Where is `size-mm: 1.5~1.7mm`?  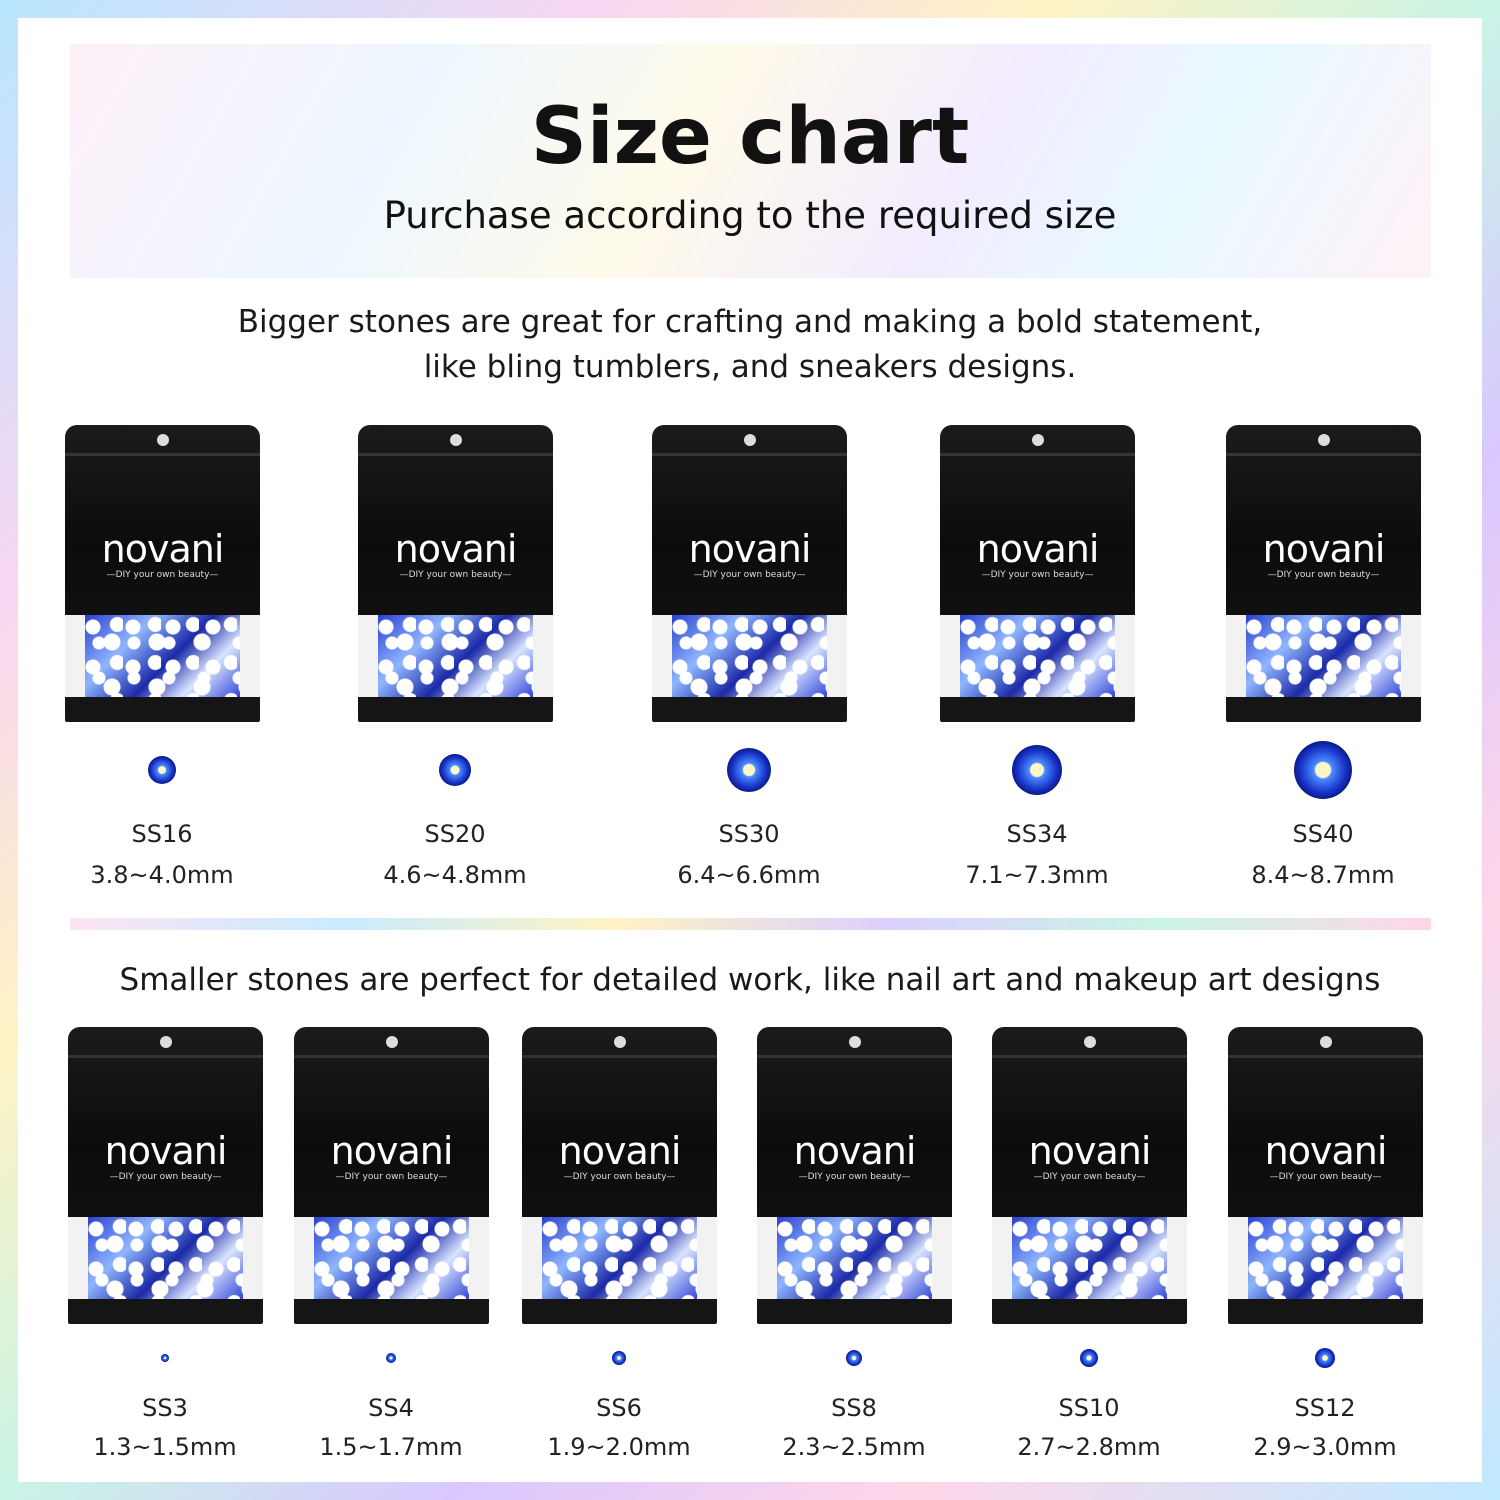 size-mm: 1.5~1.7mm is located at coordinates (391, 1447).